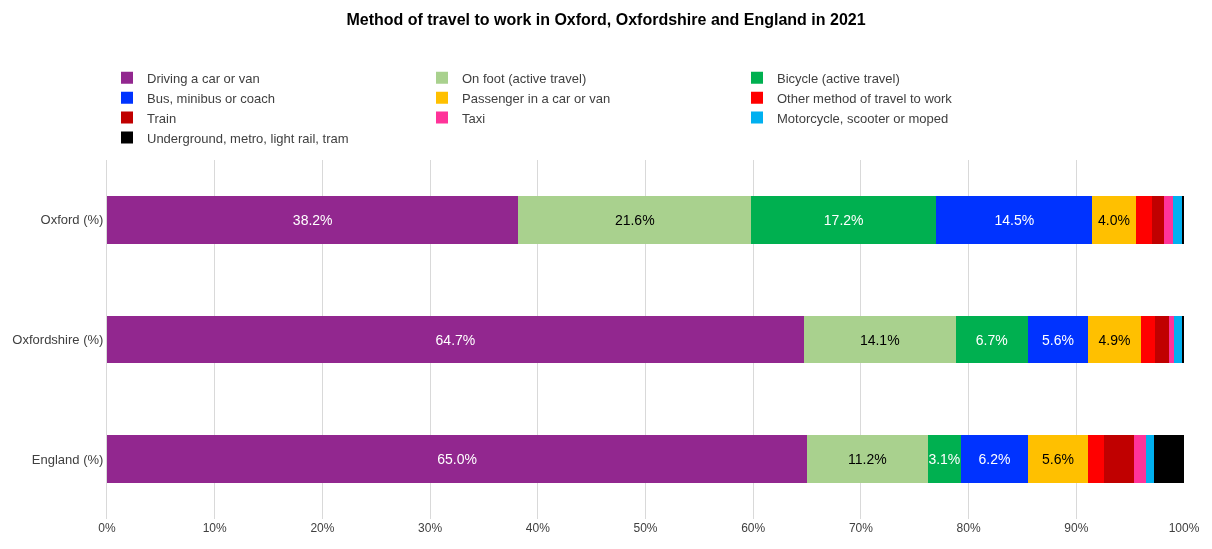  What do you see at coordinates (211, 98) in the screenshot?
I see `legend-label: Bus, minibus or coach` at bounding box center [211, 98].